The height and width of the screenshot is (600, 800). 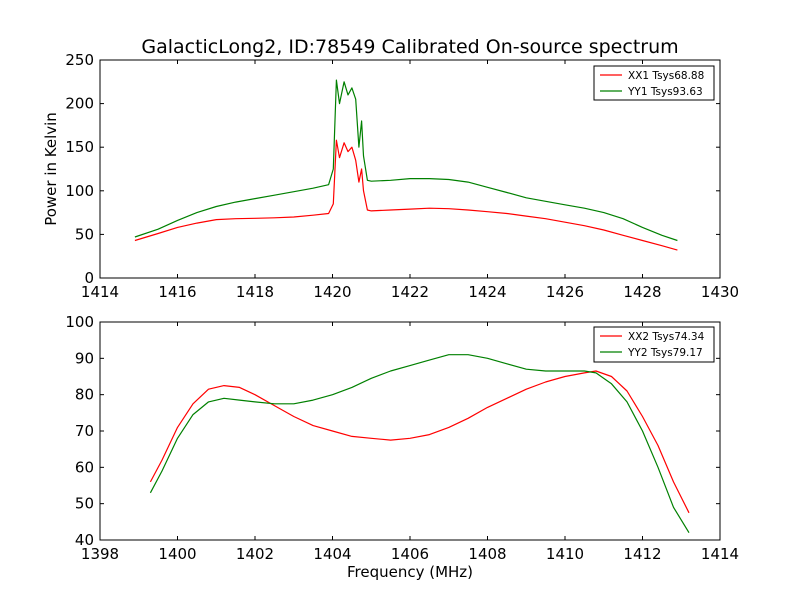 I want to click on x-tick-label: 1400, so click(x=177, y=554).